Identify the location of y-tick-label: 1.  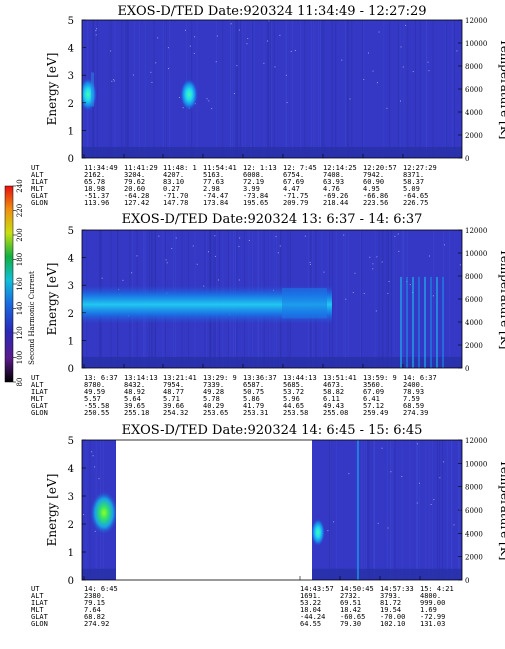
(71, 131).